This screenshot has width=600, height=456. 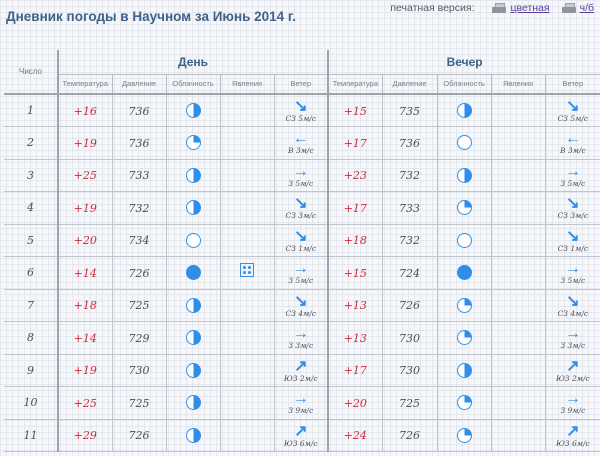 What do you see at coordinates (84, 305) in the screenshot?
I see `day-temperature-cell: +18` at bounding box center [84, 305].